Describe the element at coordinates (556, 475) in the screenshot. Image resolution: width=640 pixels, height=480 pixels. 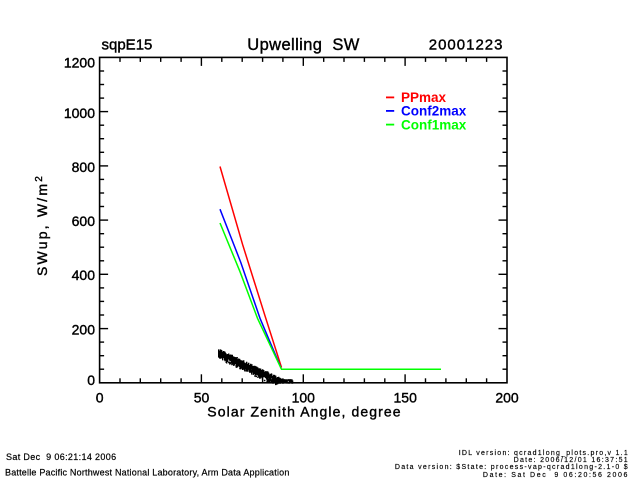
I see `svg-text: Date: Sat Dec 9 06:20:56 2006` at that location.